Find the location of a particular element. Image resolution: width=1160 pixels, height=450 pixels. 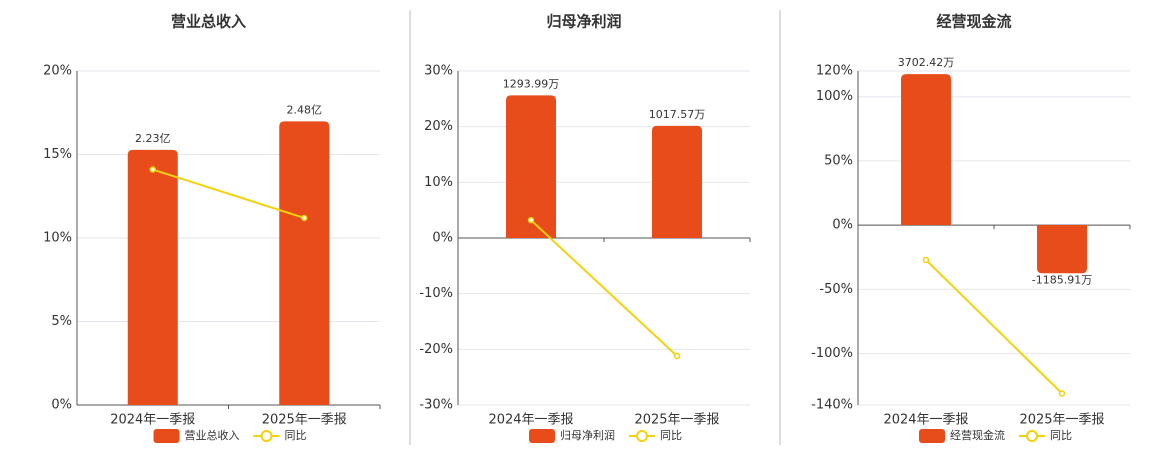

y-tick-label: 5% is located at coordinates (61, 321).